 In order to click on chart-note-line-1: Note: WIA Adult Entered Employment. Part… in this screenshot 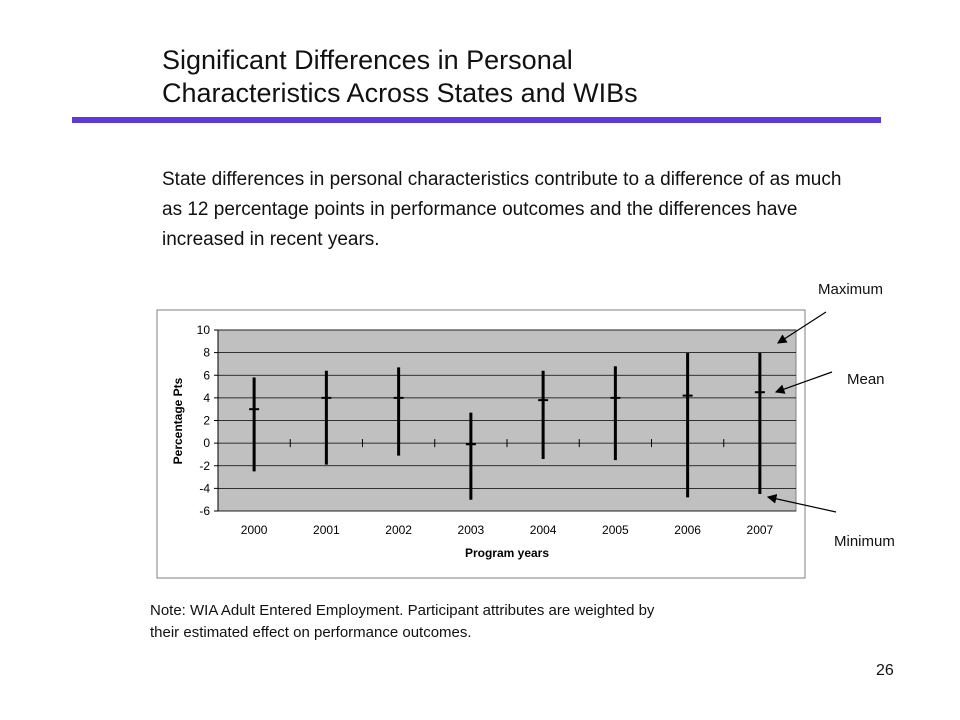, I will do `click(402, 610)`.